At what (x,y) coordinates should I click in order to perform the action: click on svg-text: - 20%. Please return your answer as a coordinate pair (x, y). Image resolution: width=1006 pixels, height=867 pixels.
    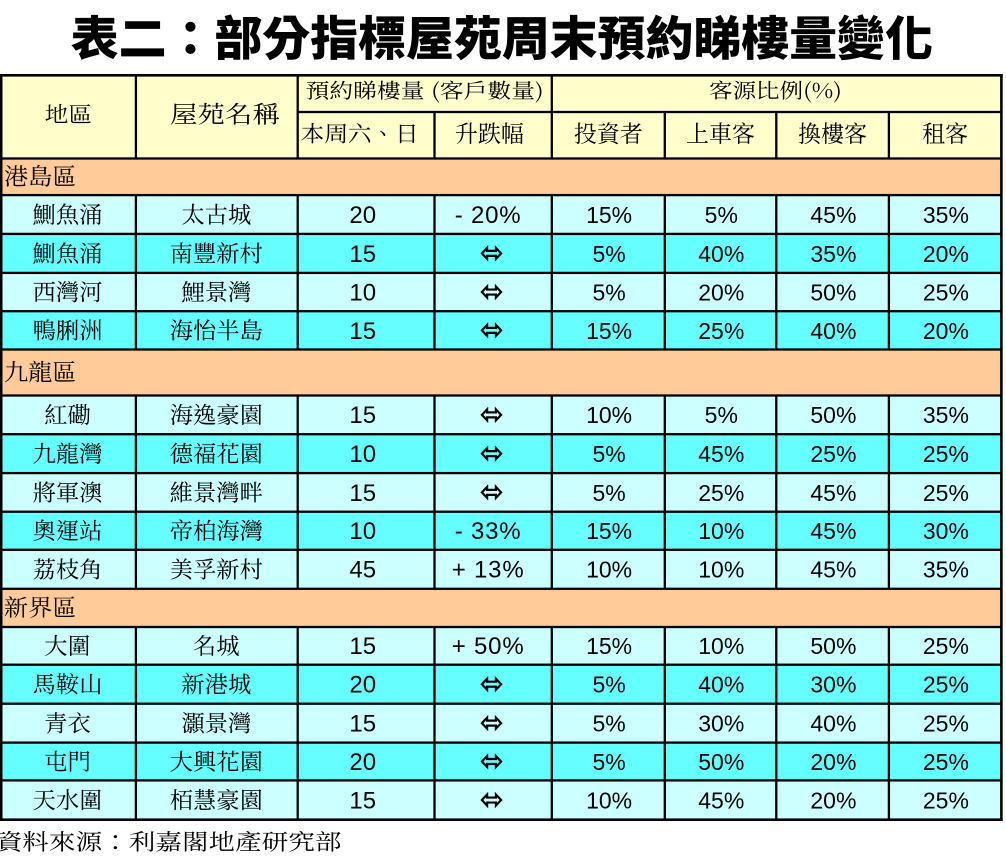
    Looking at the image, I should click on (488, 215).